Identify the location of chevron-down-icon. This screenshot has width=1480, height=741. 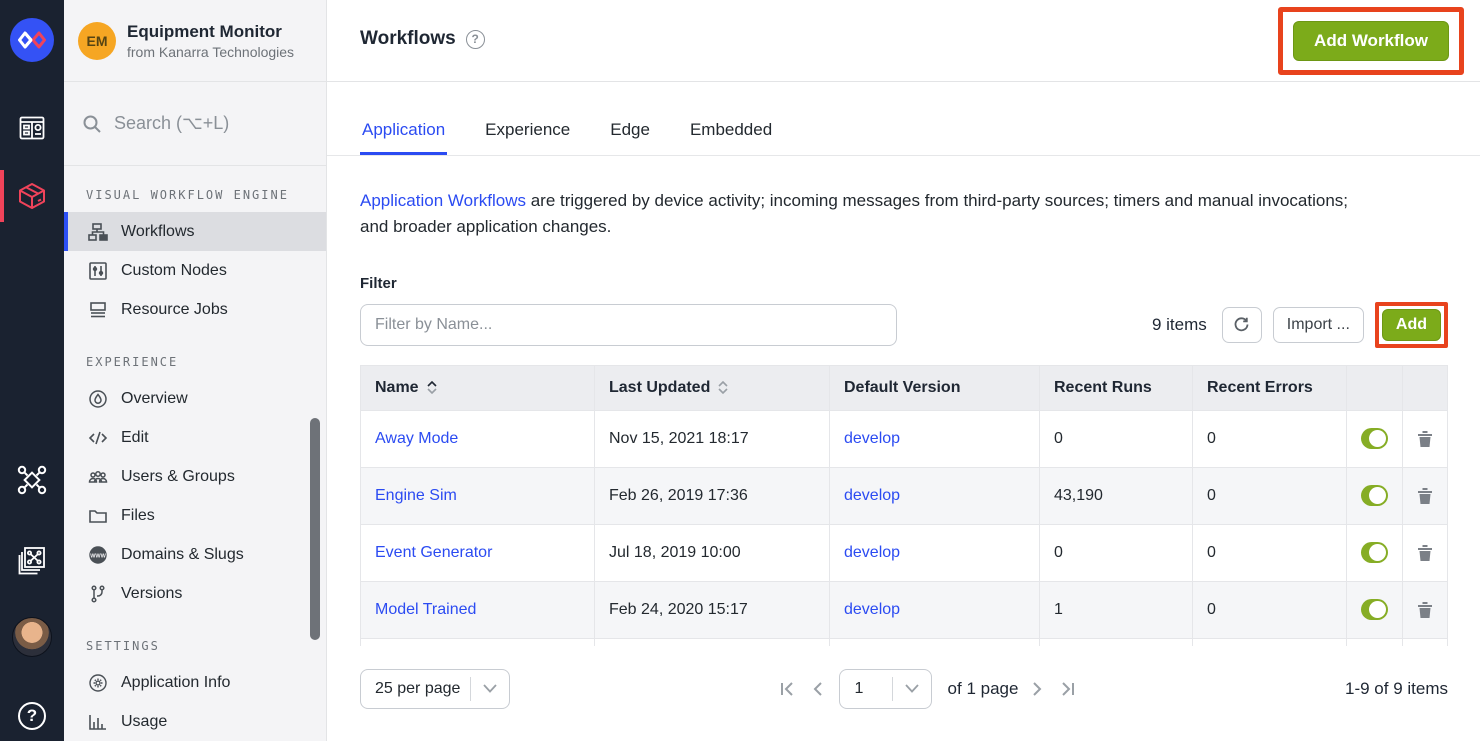
(490, 689).